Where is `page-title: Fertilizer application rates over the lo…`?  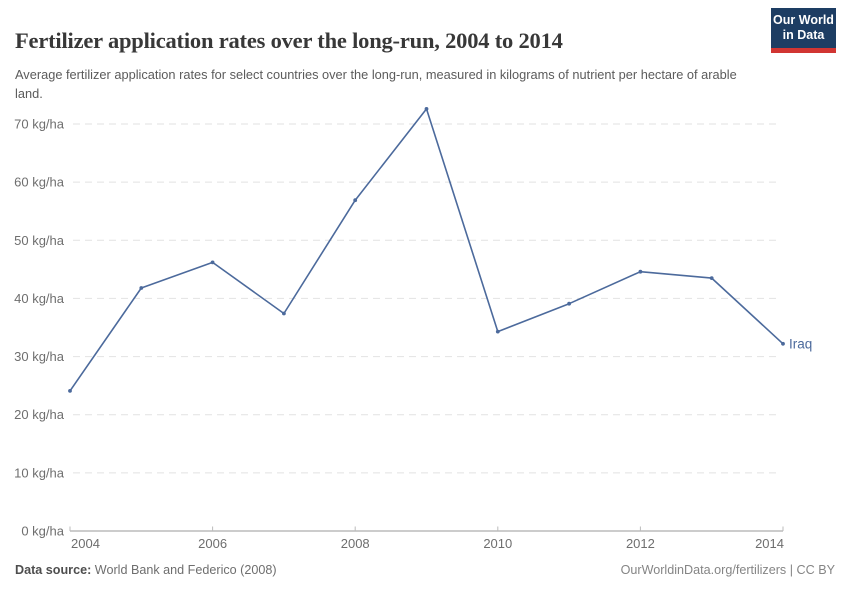 page-title: Fertilizer application rates over the lo… is located at coordinates (289, 41).